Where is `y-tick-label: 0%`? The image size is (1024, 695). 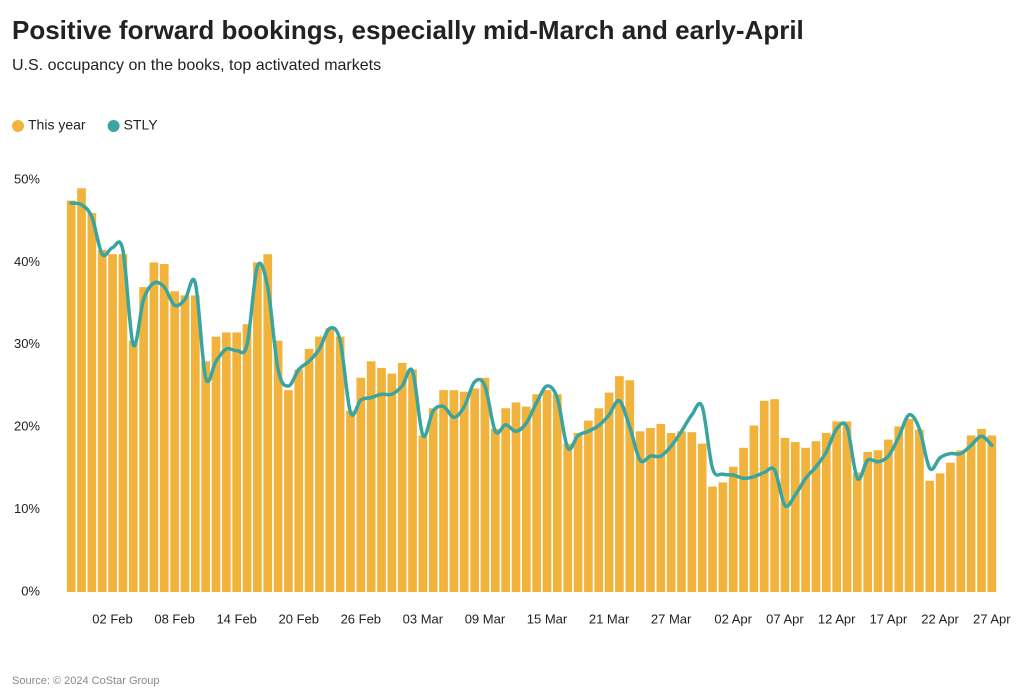 y-tick-label: 0% is located at coordinates (30, 590).